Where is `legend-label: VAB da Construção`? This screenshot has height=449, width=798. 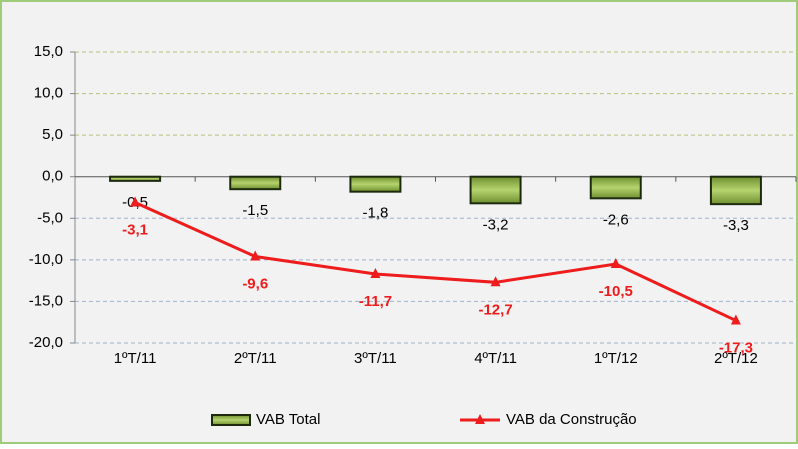
legend-label: VAB da Construção is located at coordinates (571, 419).